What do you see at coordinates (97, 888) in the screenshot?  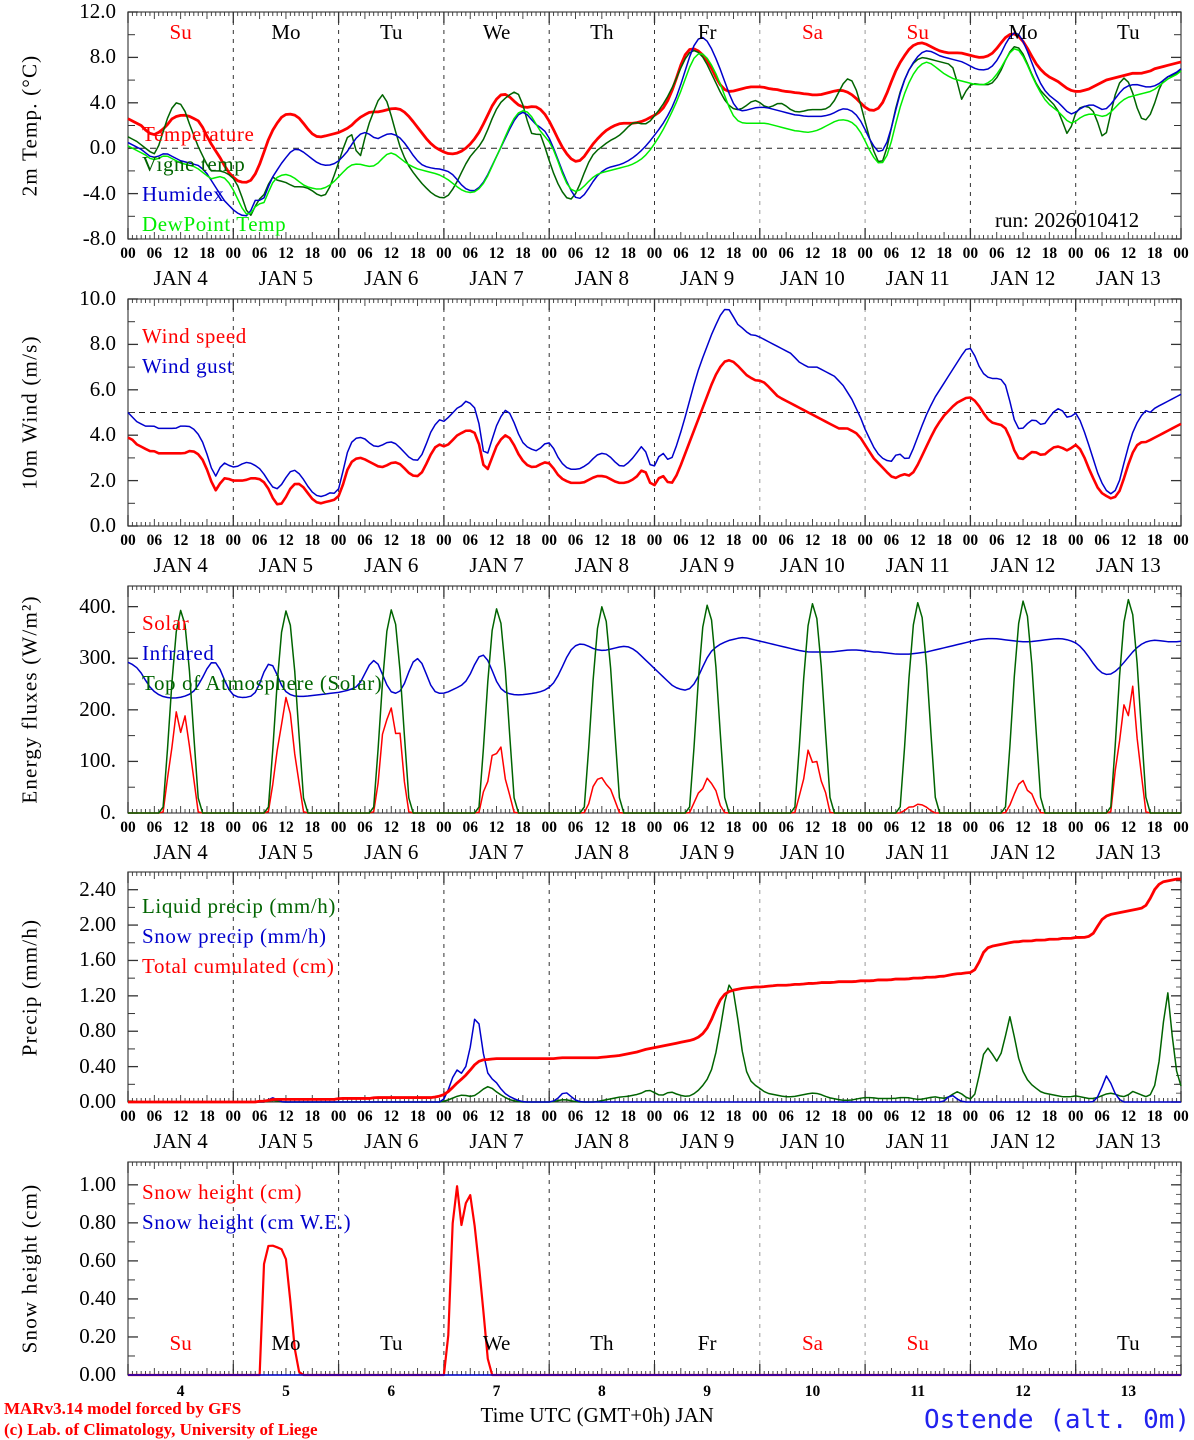 I see `y-tick-label: 2.40` at bounding box center [97, 888].